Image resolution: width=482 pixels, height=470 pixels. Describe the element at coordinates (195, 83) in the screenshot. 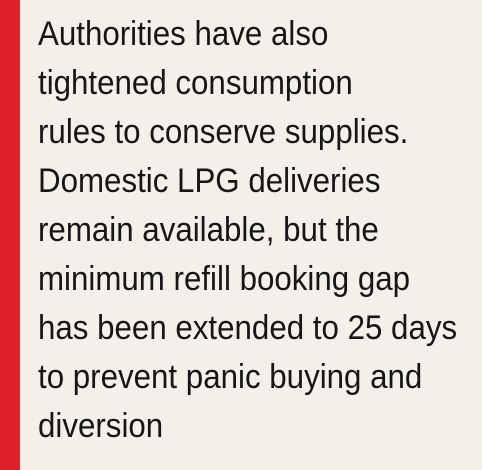

I see `callout-line: tightened consumption` at that location.